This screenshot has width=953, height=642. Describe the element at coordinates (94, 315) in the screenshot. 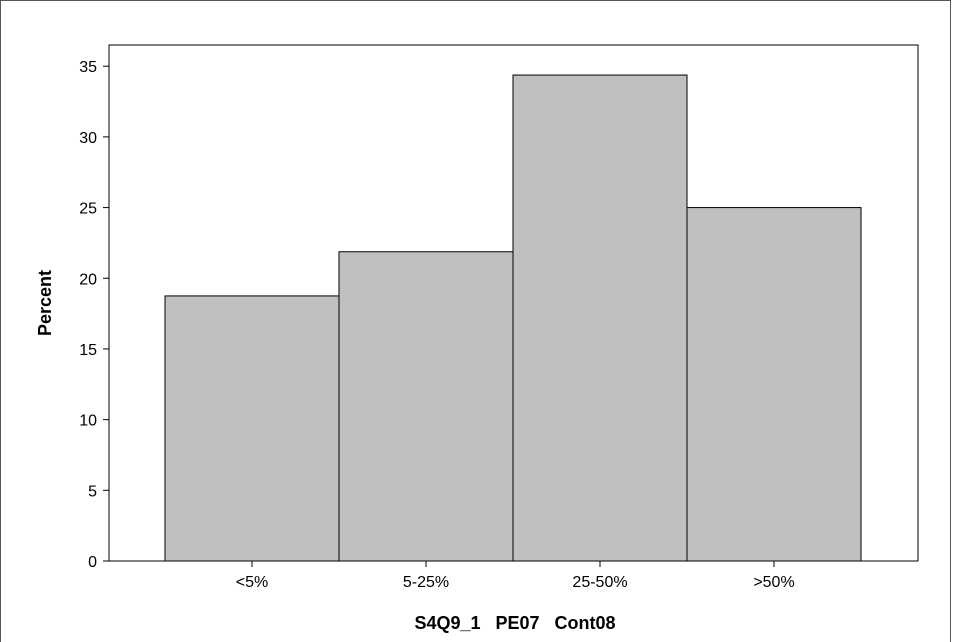

I see `y-axis: 0 5 10 15 20 25 30 35` at that location.